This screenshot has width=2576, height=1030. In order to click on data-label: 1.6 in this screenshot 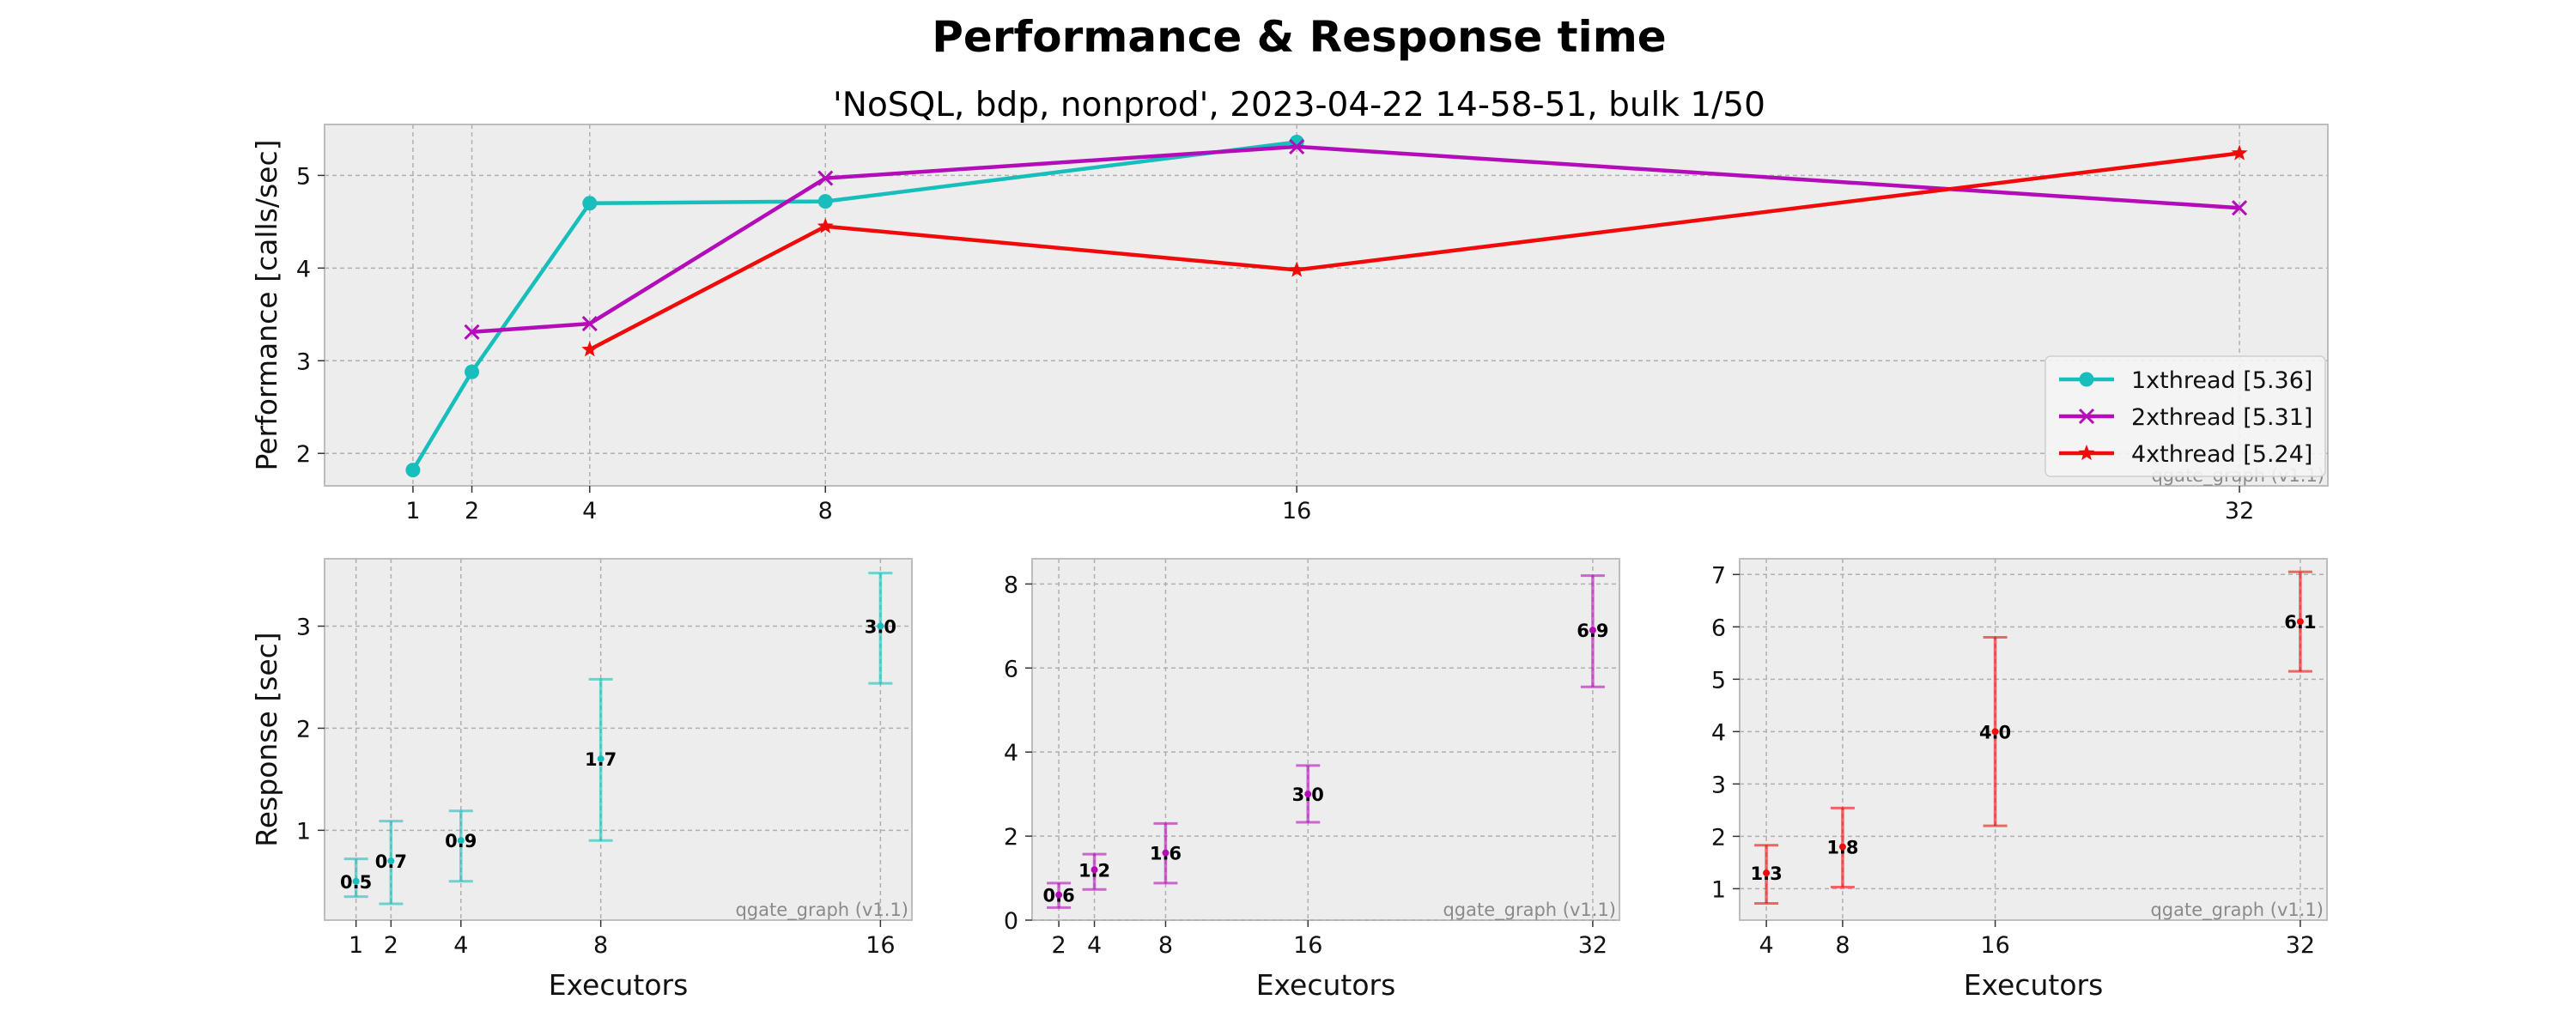, I will do `click(1166, 854)`.